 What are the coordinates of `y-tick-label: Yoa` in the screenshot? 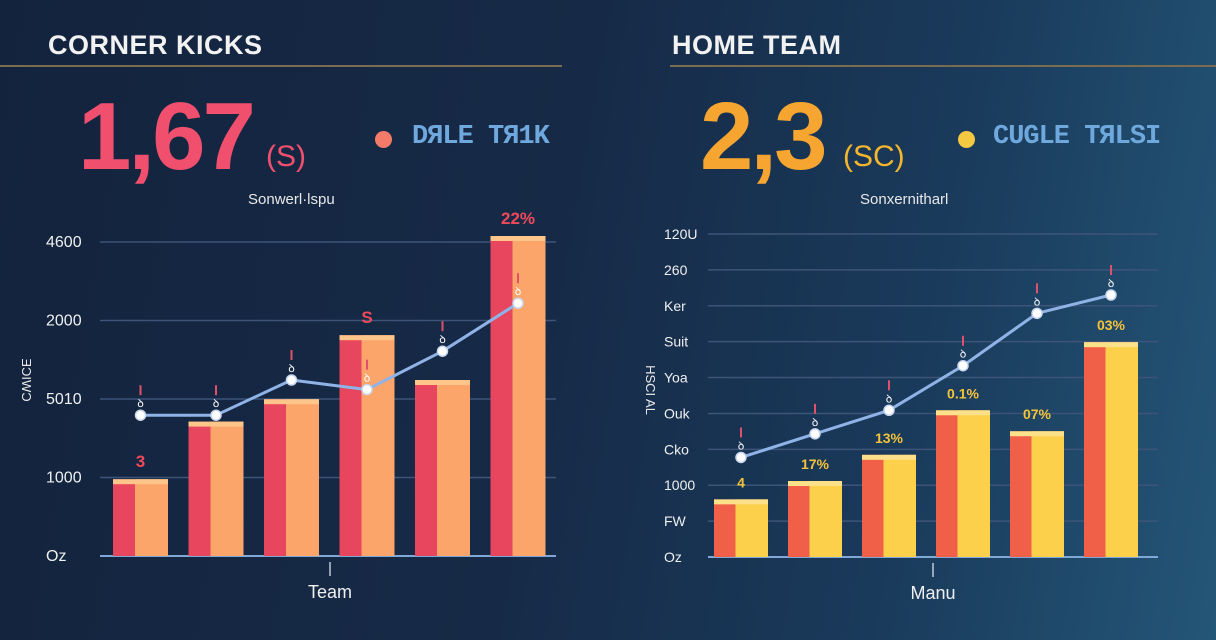 It's located at (676, 378).